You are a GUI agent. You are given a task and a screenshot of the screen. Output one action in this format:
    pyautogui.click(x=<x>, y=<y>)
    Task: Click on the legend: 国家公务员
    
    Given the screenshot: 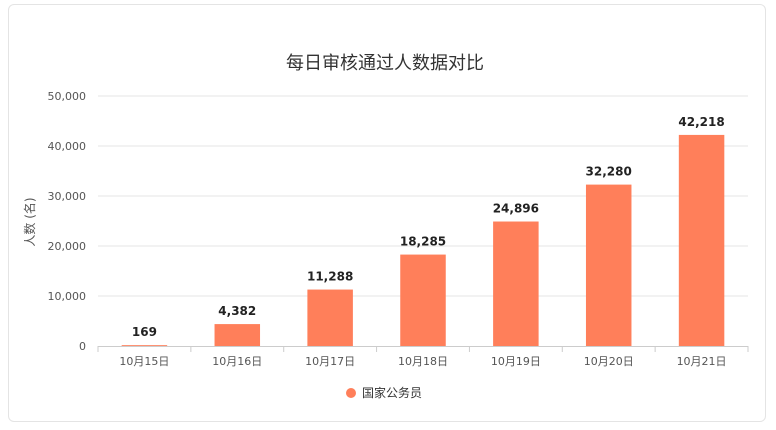 What is the action you would take?
    pyautogui.click(x=384, y=392)
    